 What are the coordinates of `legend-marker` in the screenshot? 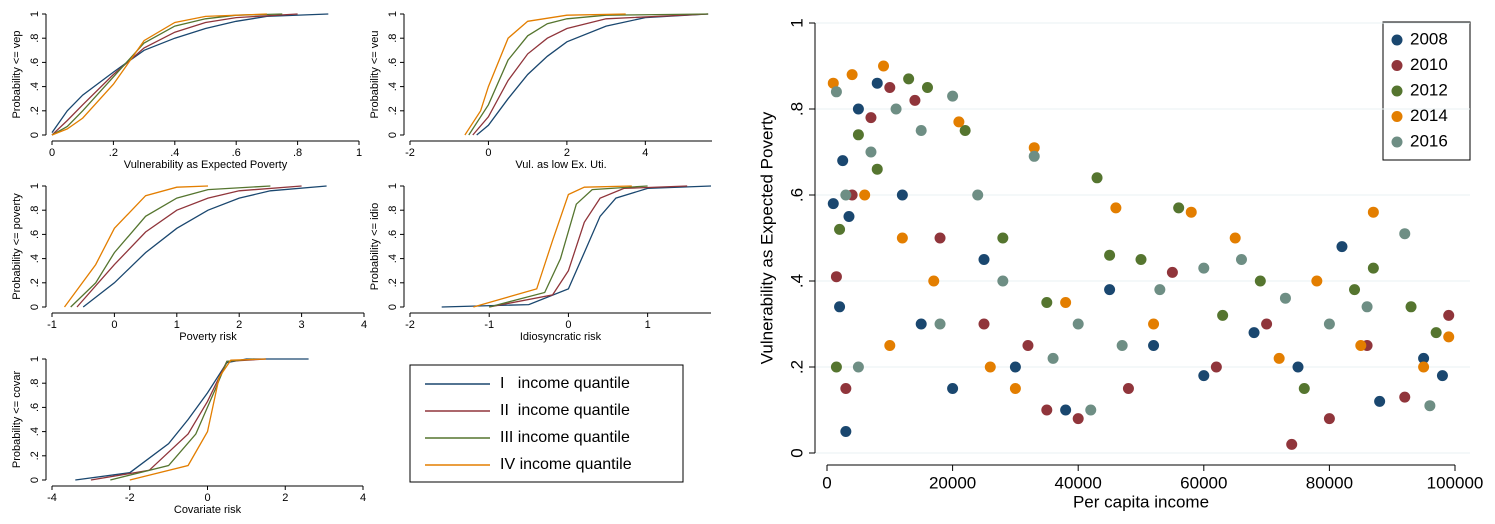 It's located at (1397, 40).